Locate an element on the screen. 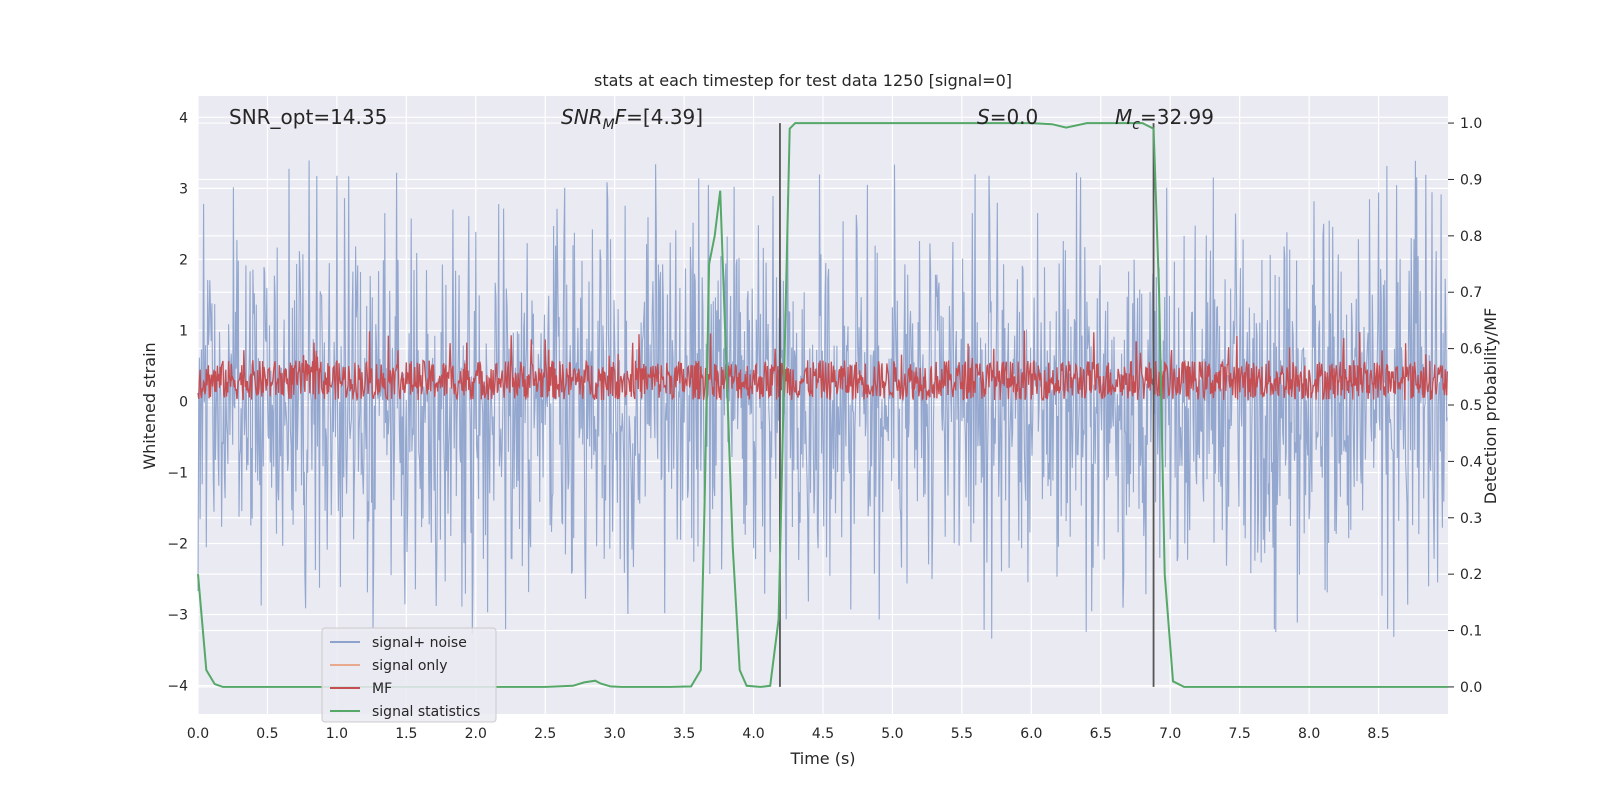 This screenshot has height=800, width=1600. x-tick-label: 4.5 is located at coordinates (823, 734).